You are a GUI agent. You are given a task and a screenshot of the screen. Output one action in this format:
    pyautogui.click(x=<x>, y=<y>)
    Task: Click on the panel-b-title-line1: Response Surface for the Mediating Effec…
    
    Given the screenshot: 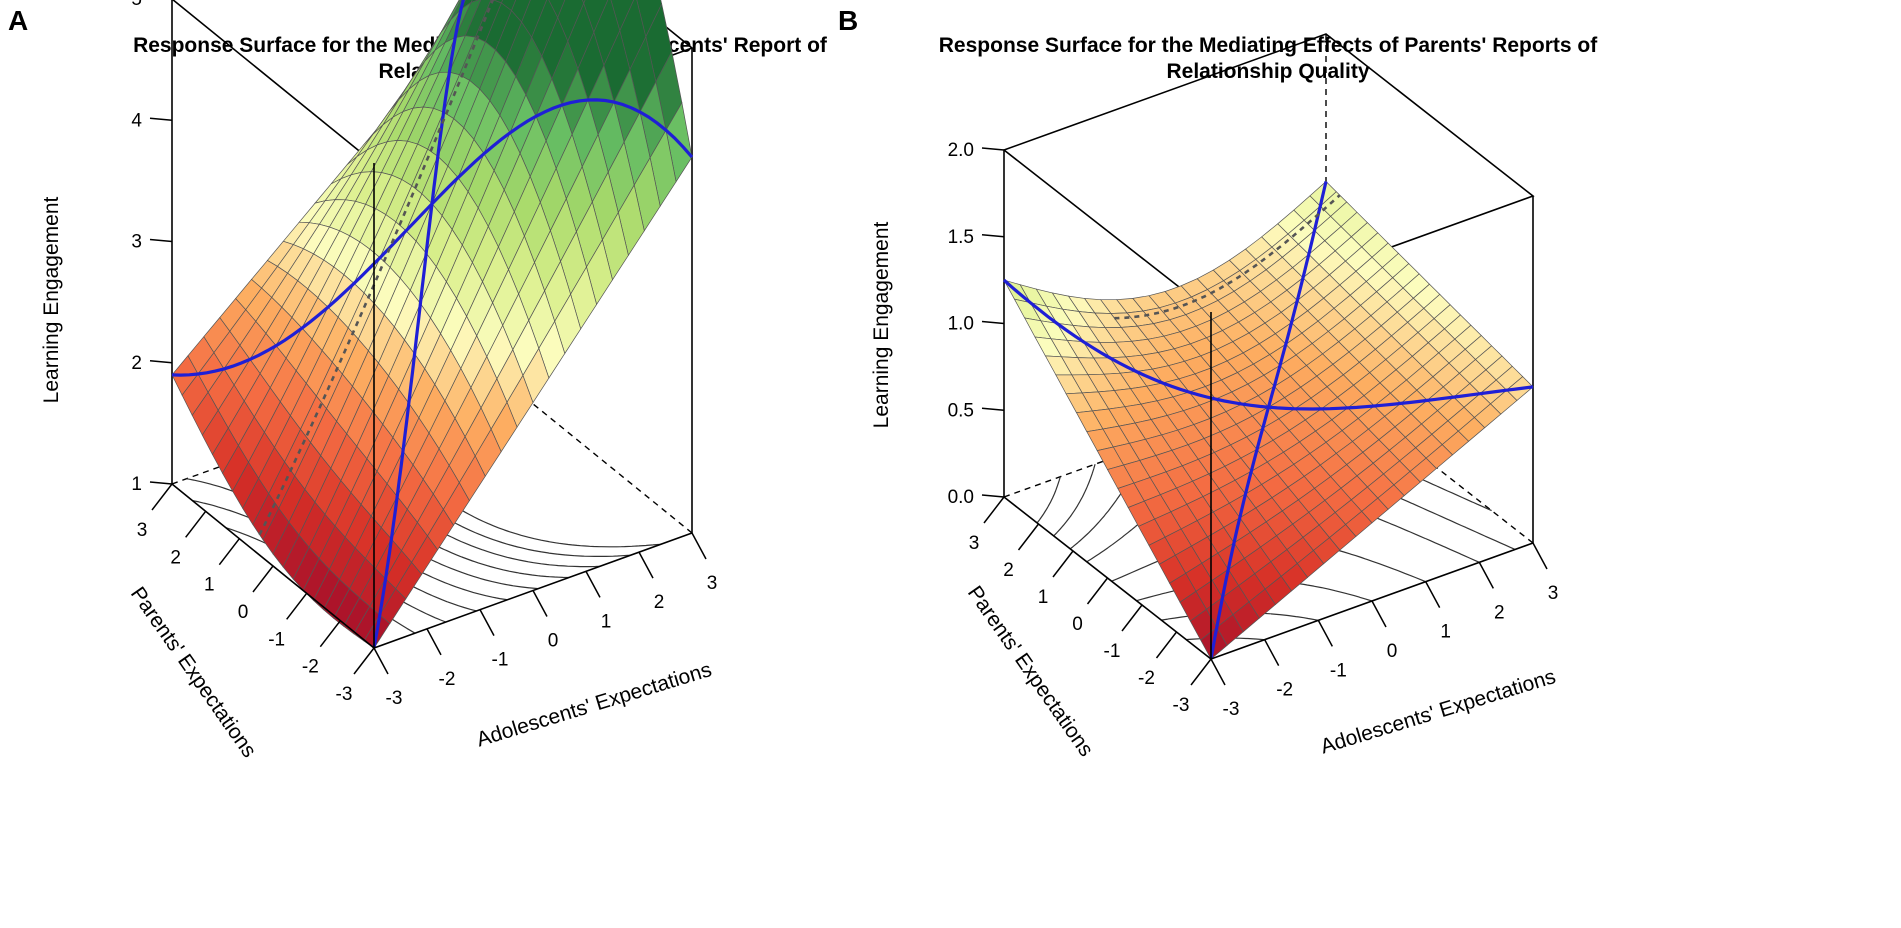 What is the action you would take?
    pyautogui.click(x=1268, y=45)
    